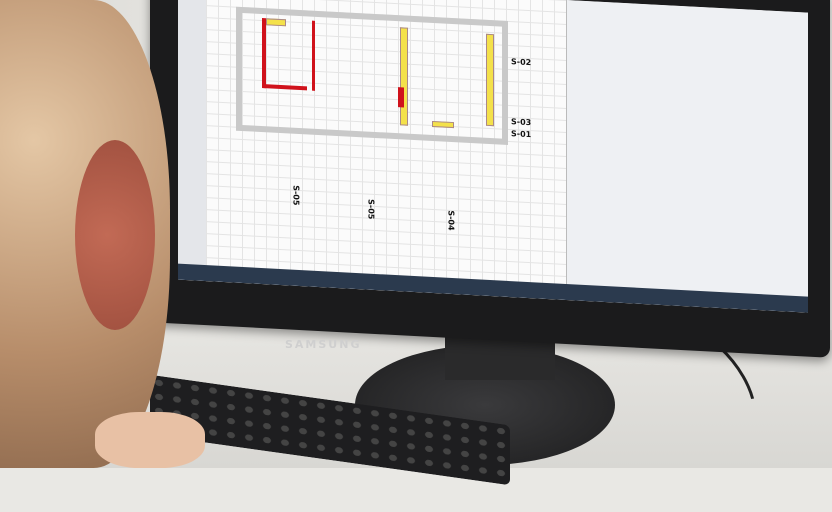  Describe the element at coordinates (451, 220) in the screenshot. I see `section-label: S-04` at that location.